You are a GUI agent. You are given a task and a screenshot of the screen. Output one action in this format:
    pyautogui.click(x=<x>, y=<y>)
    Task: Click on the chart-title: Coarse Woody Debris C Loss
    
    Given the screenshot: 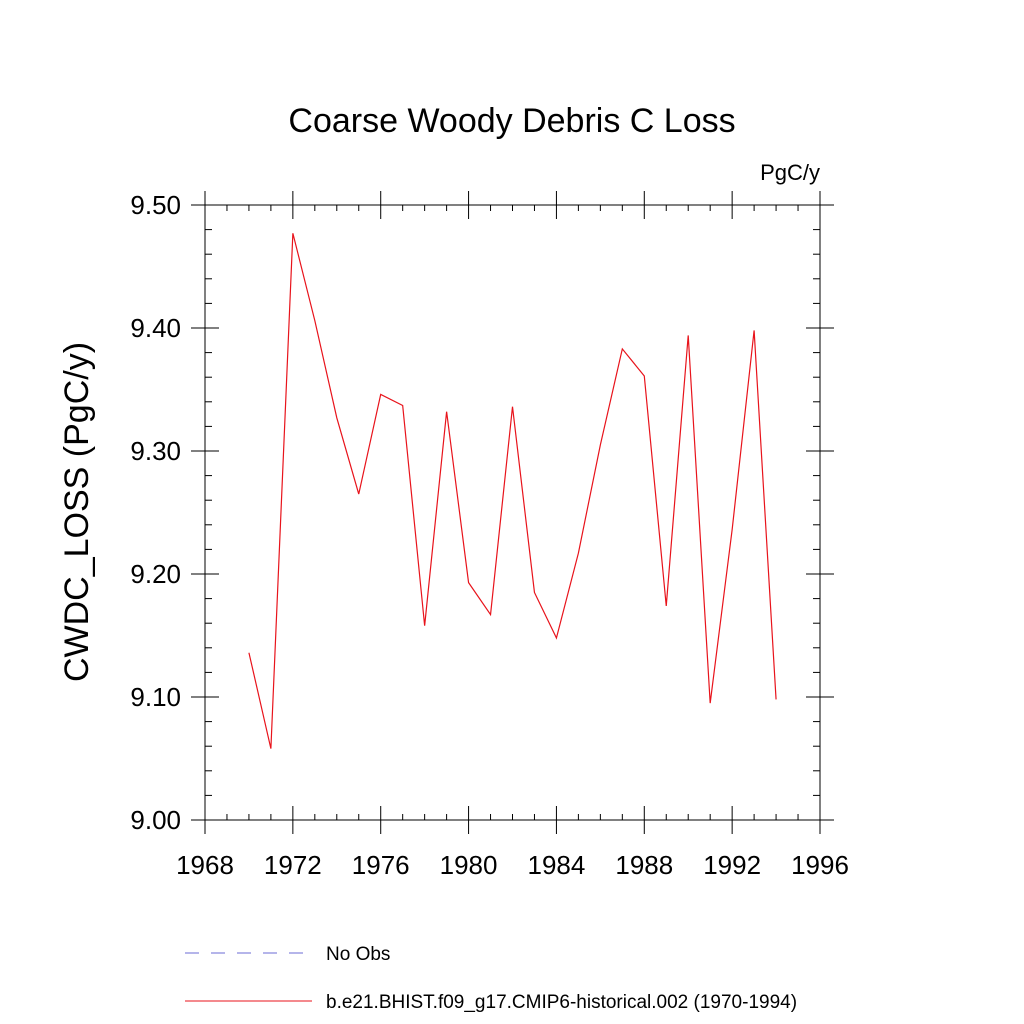 What is the action you would take?
    pyautogui.click(x=511, y=121)
    